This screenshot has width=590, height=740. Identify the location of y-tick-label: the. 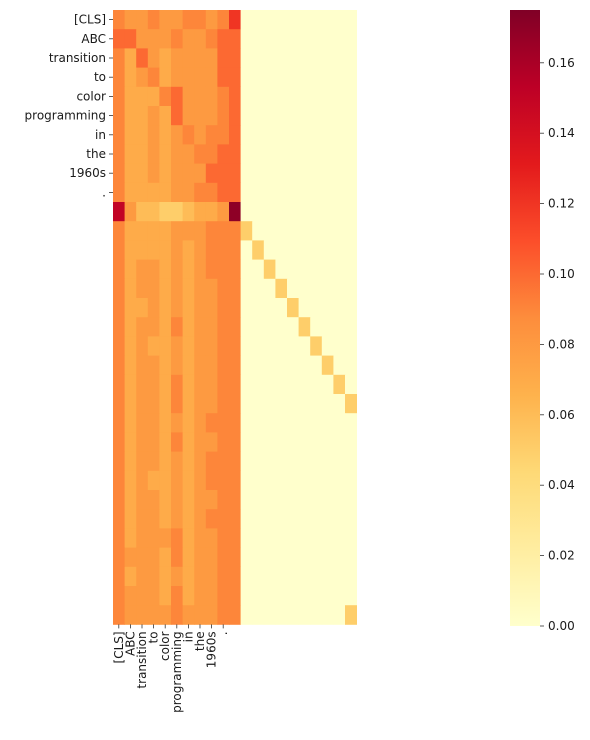
(96, 154).